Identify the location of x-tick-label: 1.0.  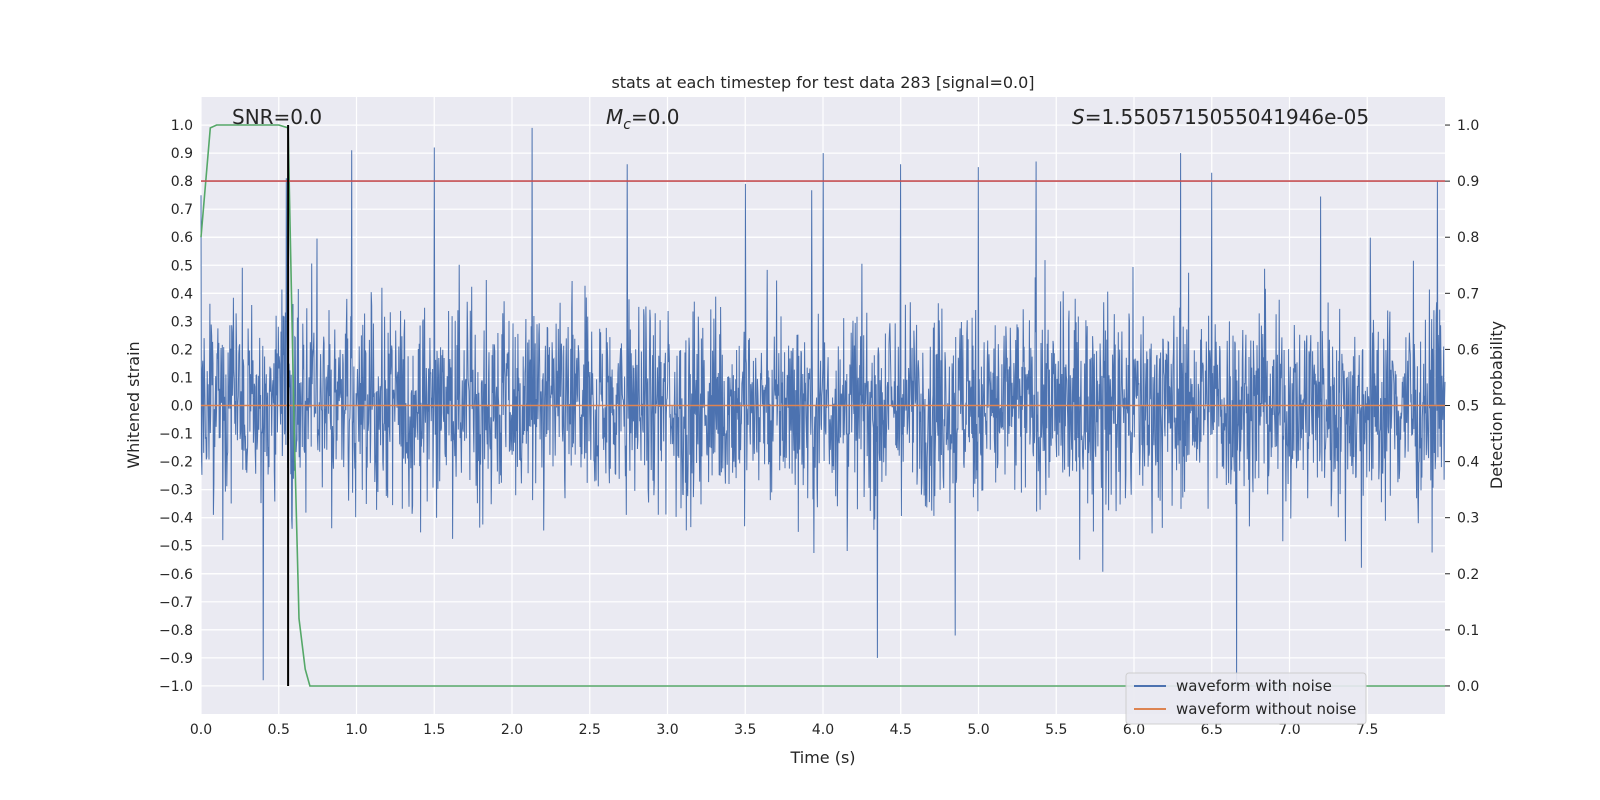
(356, 730).